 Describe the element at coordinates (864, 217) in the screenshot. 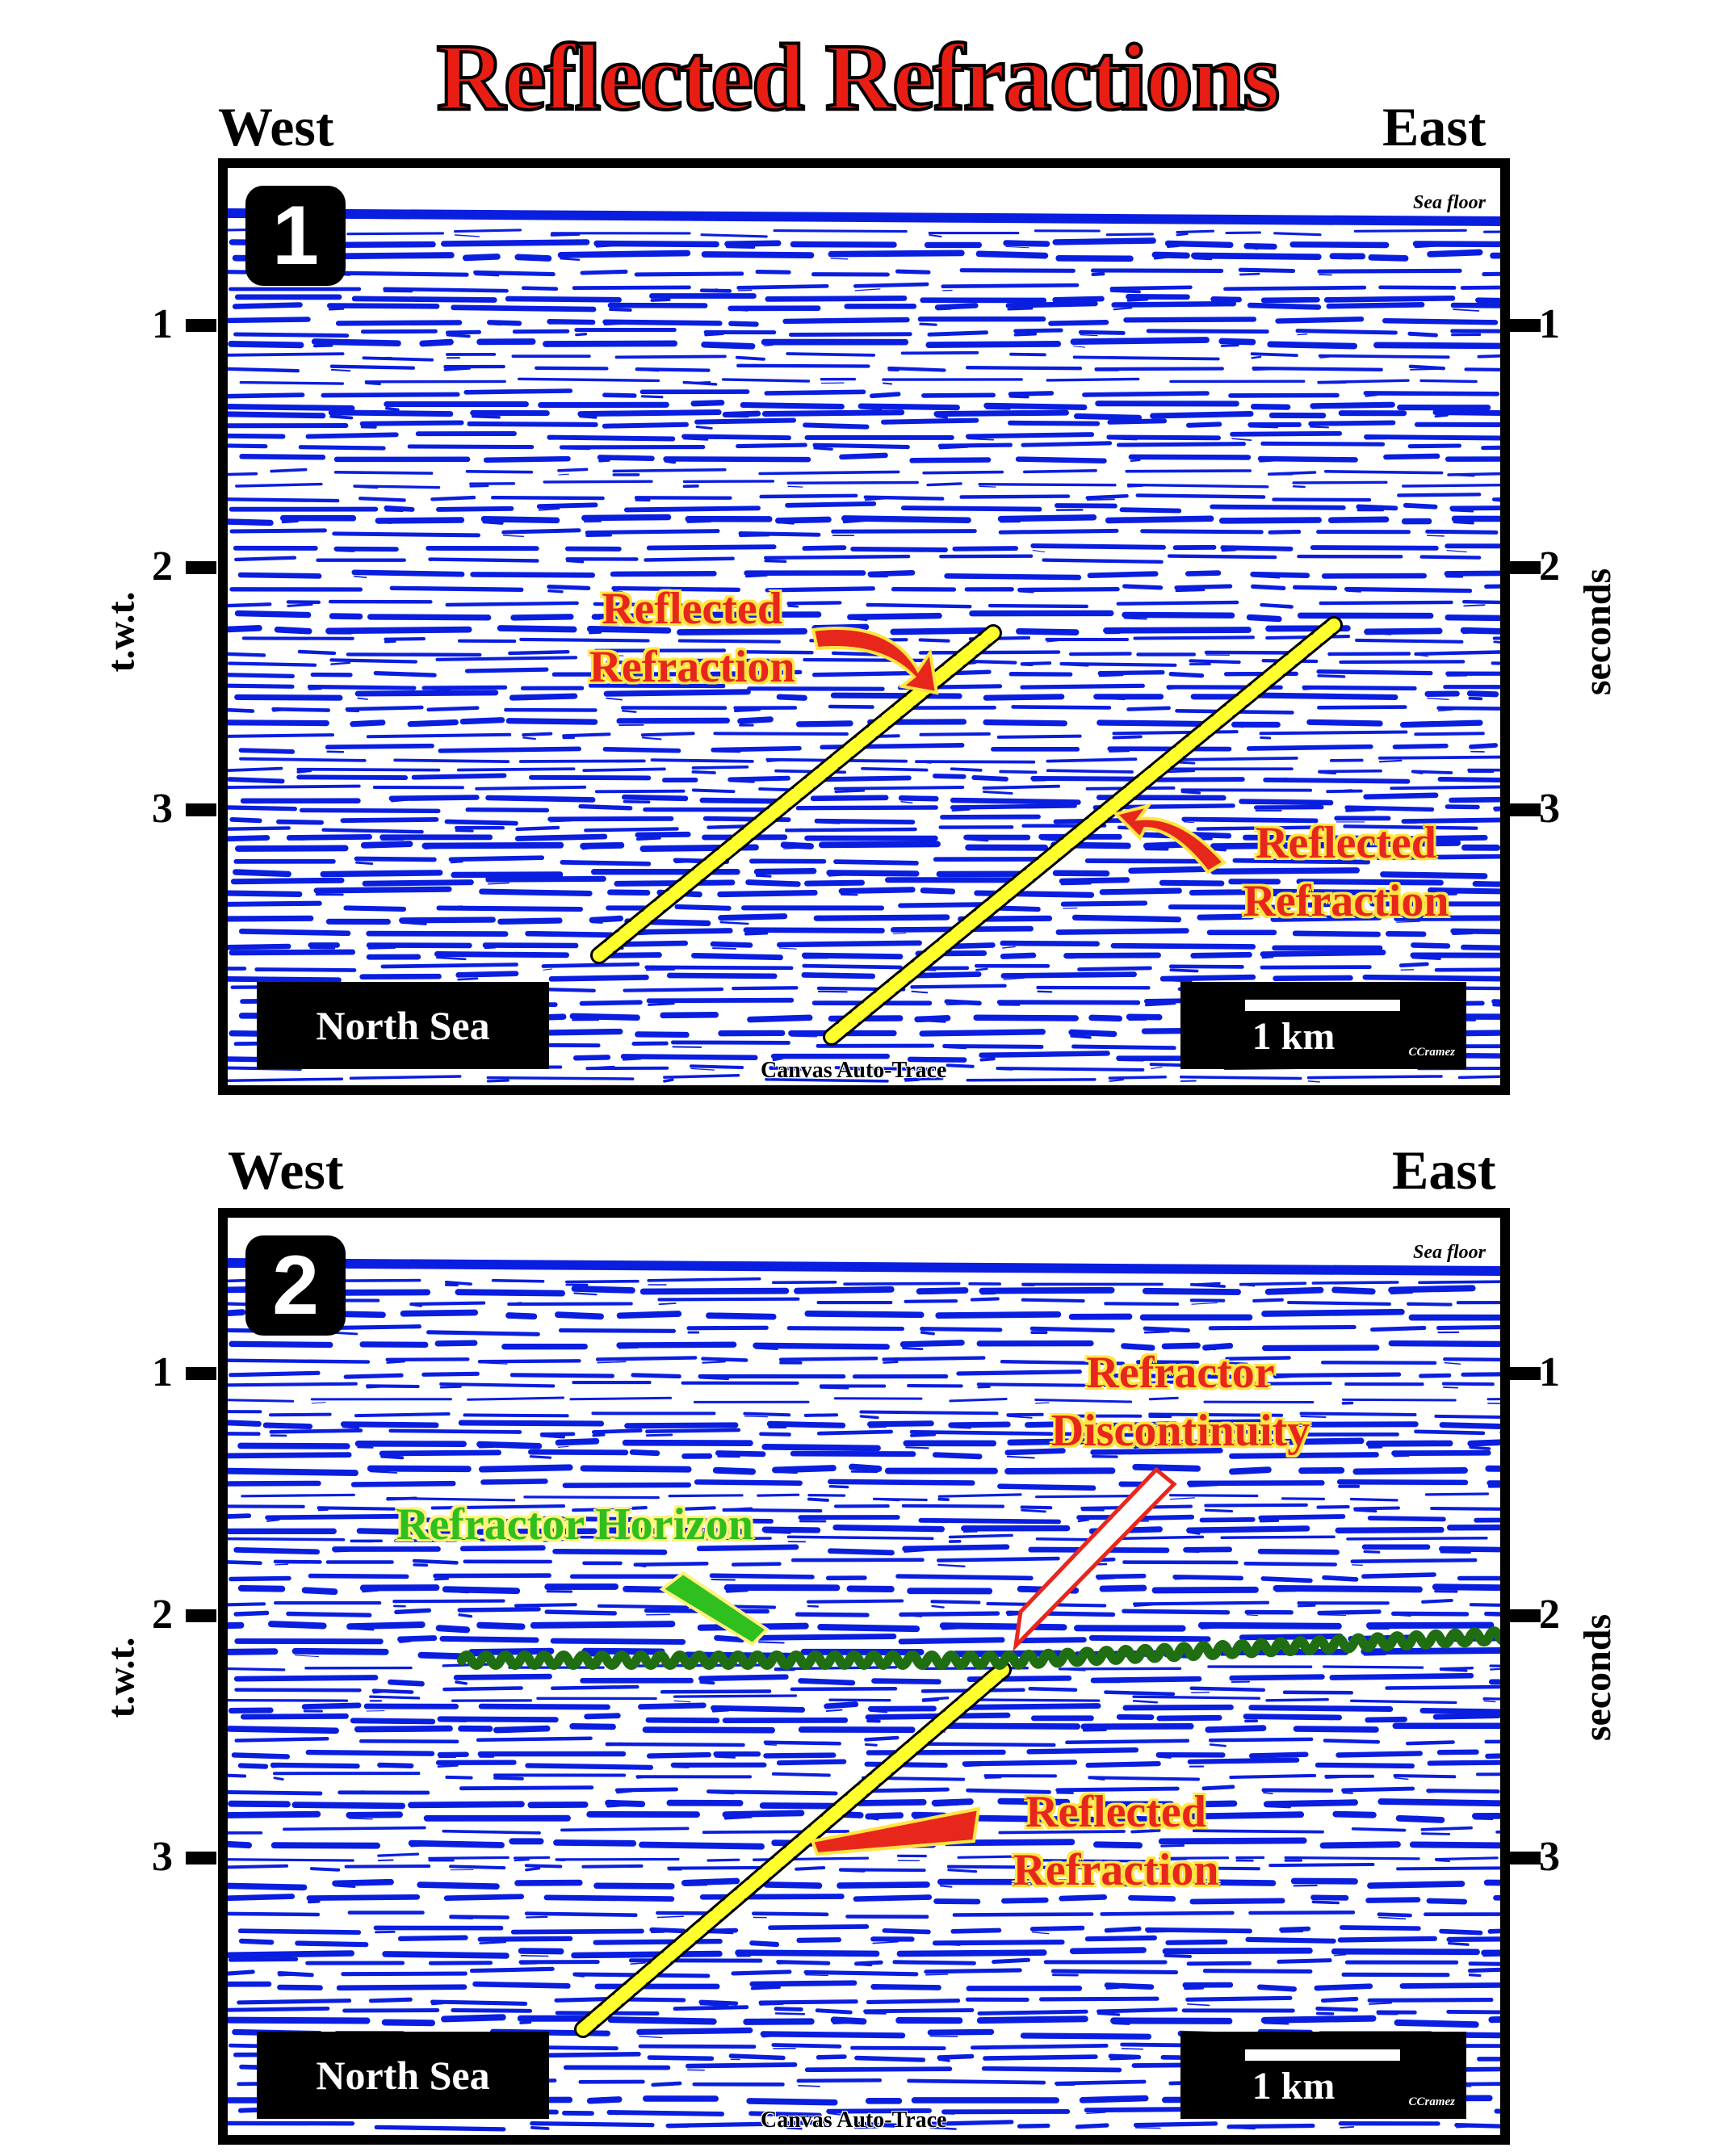

I see `sea-floor-reflector` at that location.